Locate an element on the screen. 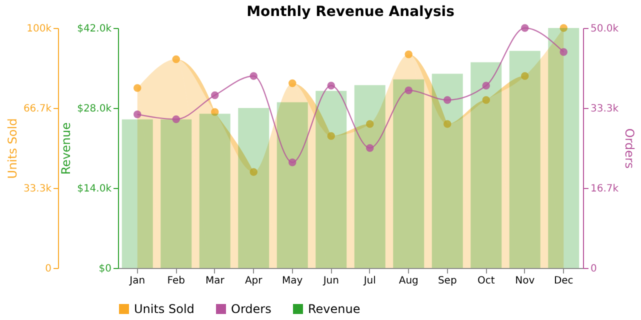 This screenshot has width=641, height=320. chart-title: Monthly Revenue Analysis is located at coordinates (350, 12).